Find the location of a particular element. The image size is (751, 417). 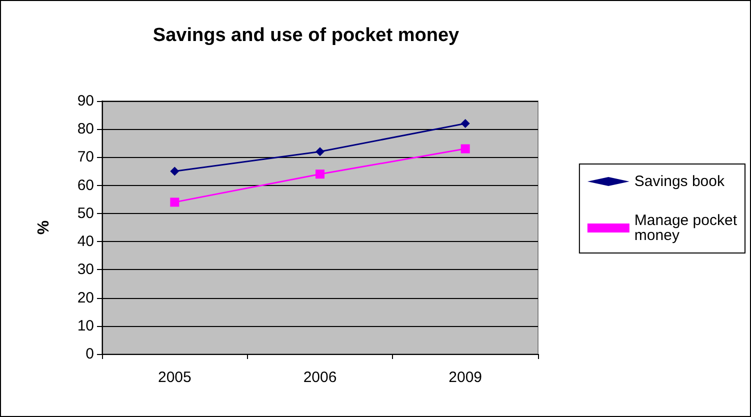

x-tick-label: 2005 is located at coordinates (175, 377).